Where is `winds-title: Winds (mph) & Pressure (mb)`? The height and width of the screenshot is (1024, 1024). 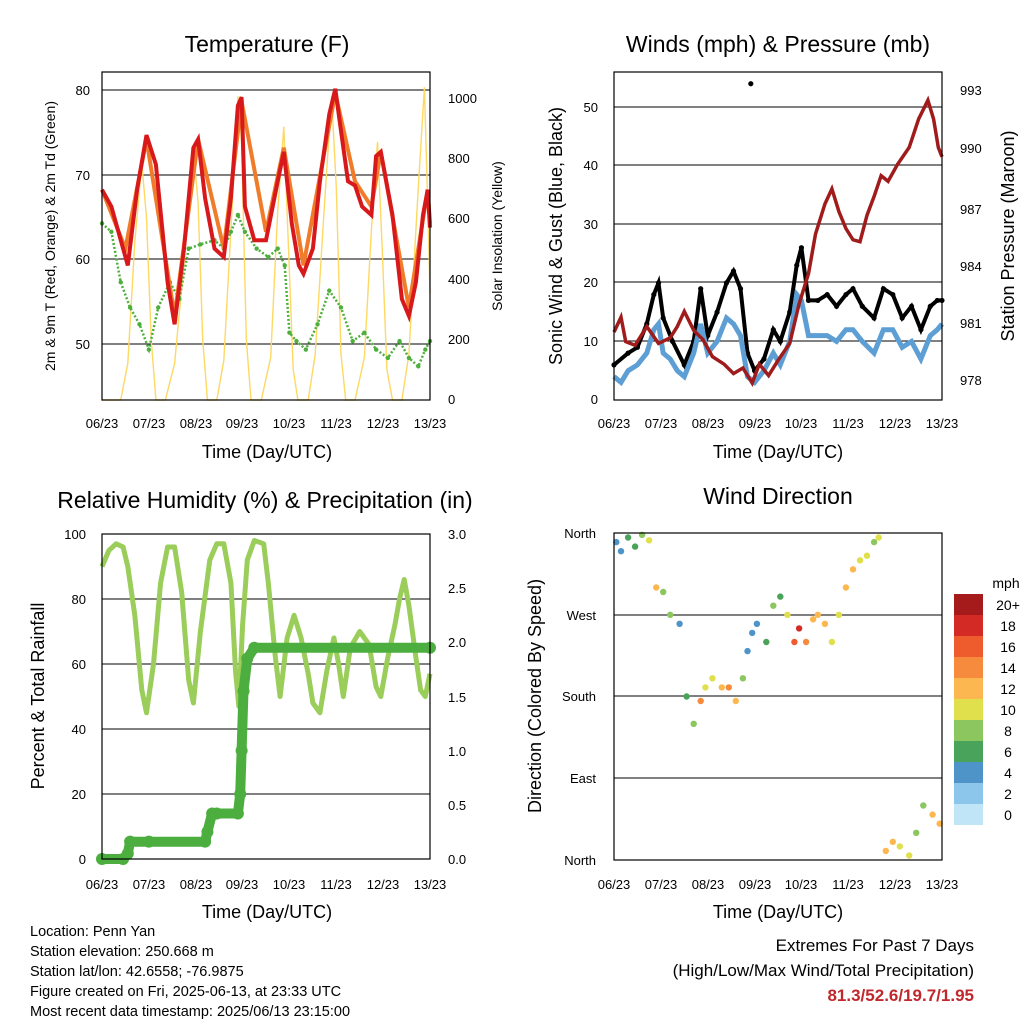 winds-title: Winds (mph) & Pressure (mb) is located at coordinates (778, 44).